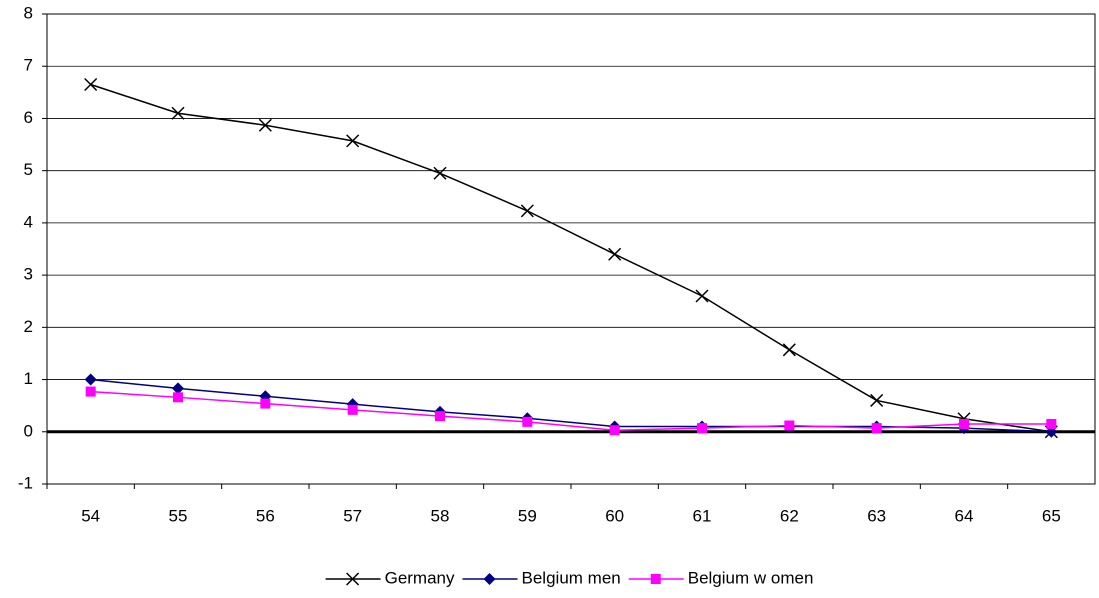  I want to click on x-tick-label: 58, so click(440, 515).